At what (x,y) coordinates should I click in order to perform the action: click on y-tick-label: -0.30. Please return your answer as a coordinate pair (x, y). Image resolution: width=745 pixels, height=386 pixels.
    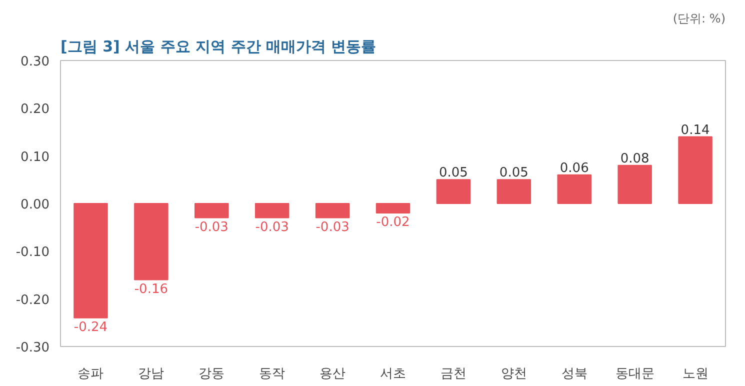
    Looking at the image, I should click on (33, 348).